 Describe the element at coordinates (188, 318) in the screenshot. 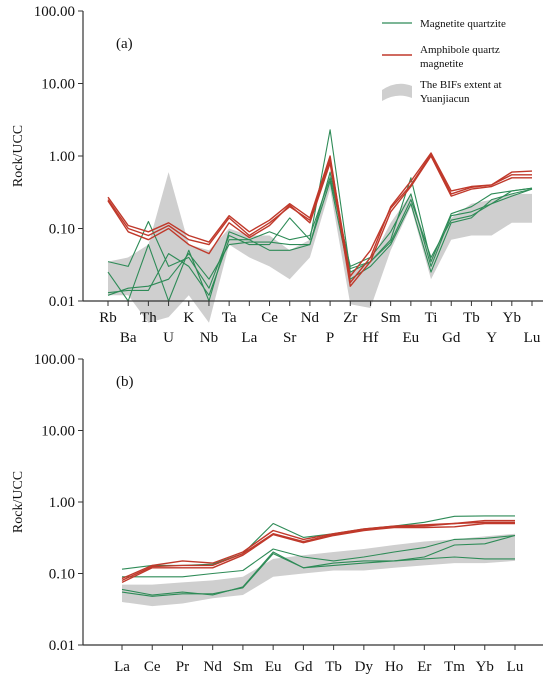

I see `x-tick-label: K` at that location.